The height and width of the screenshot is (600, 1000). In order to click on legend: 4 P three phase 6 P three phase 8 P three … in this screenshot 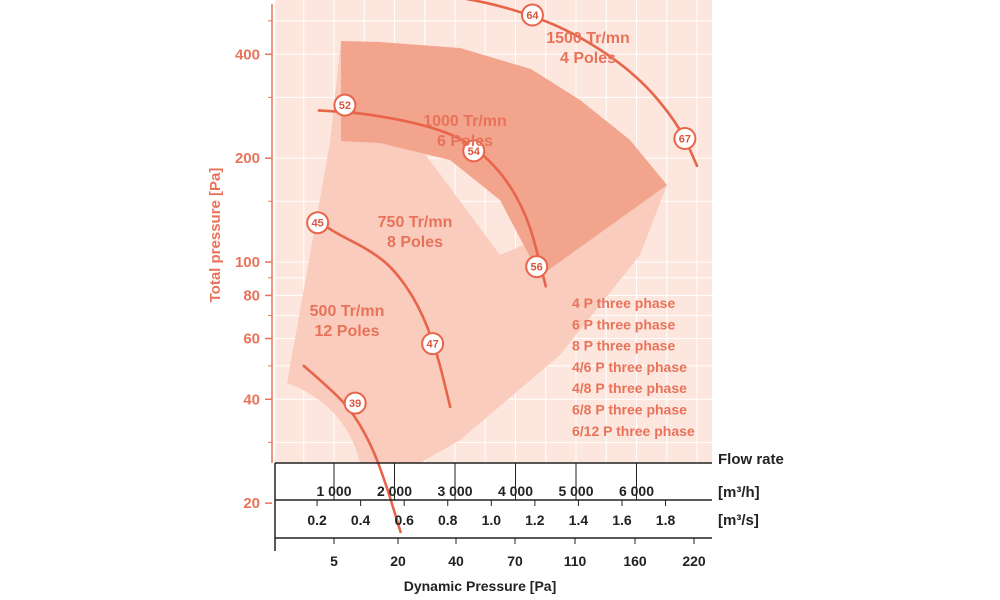, I will do `click(633, 367)`.